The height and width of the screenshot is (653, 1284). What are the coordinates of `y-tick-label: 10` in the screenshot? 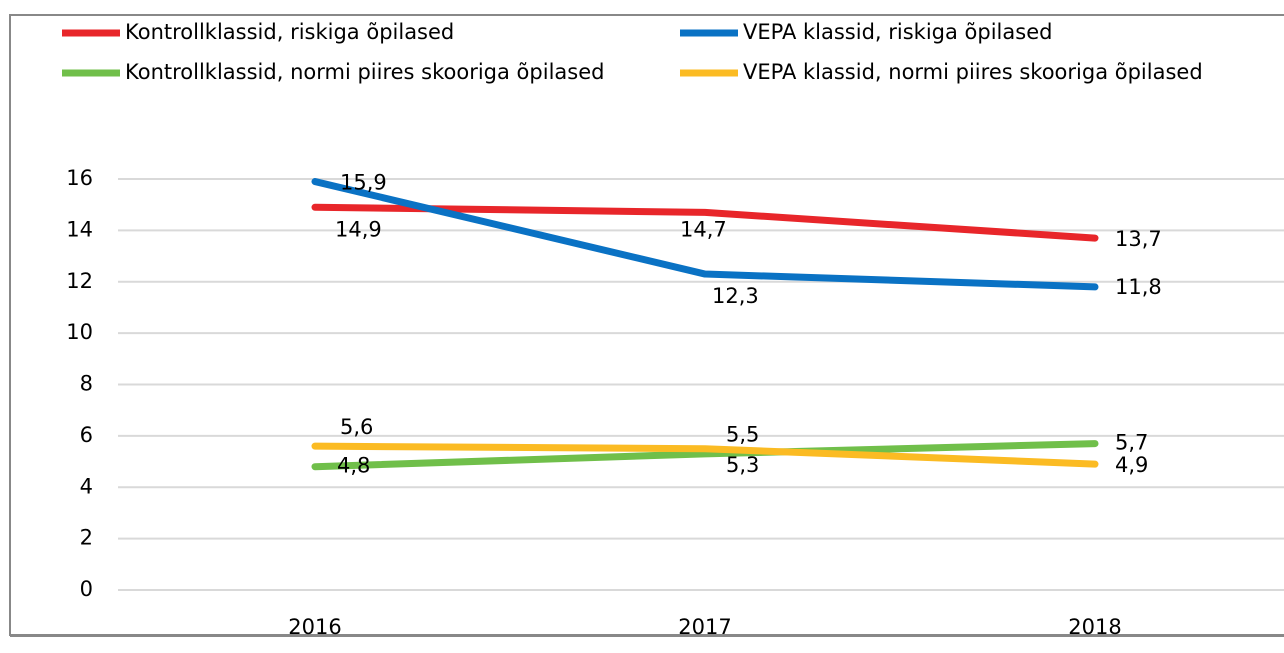 It's located at (79, 332).